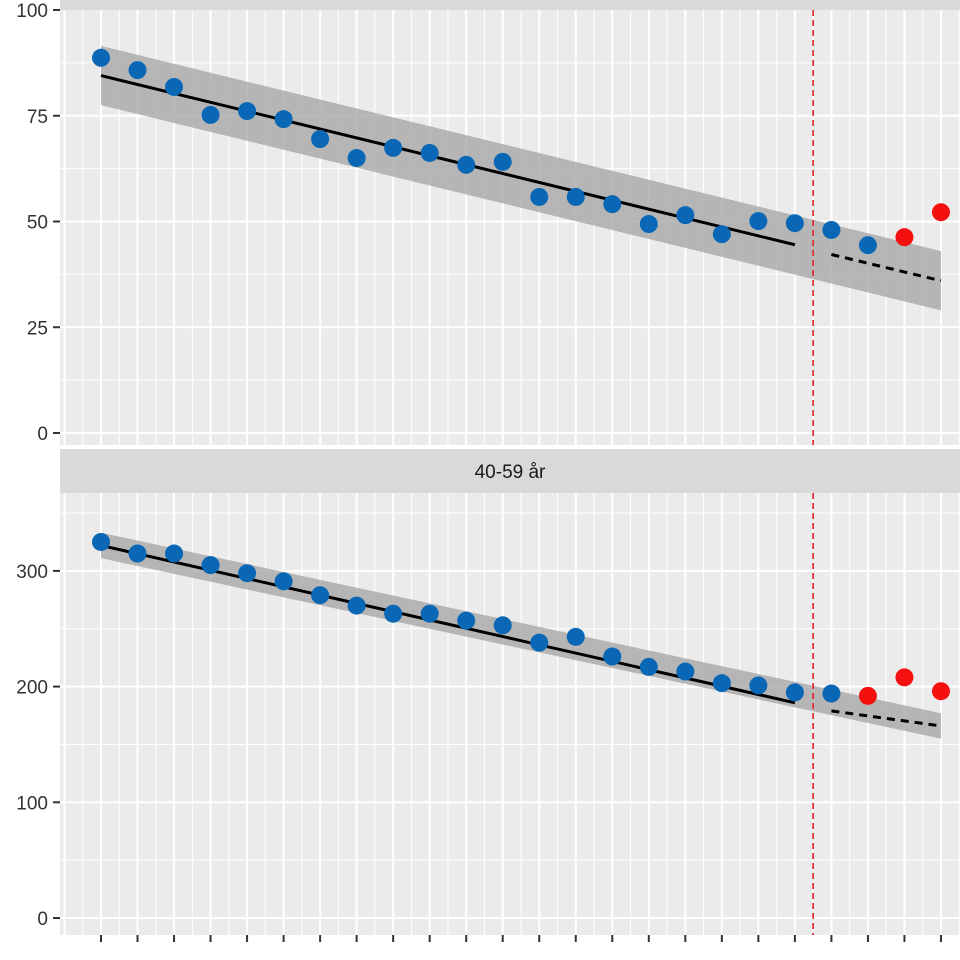  What do you see at coordinates (37, 223) in the screenshot?
I see `y-tick-label: 50` at bounding box center [37, 223].